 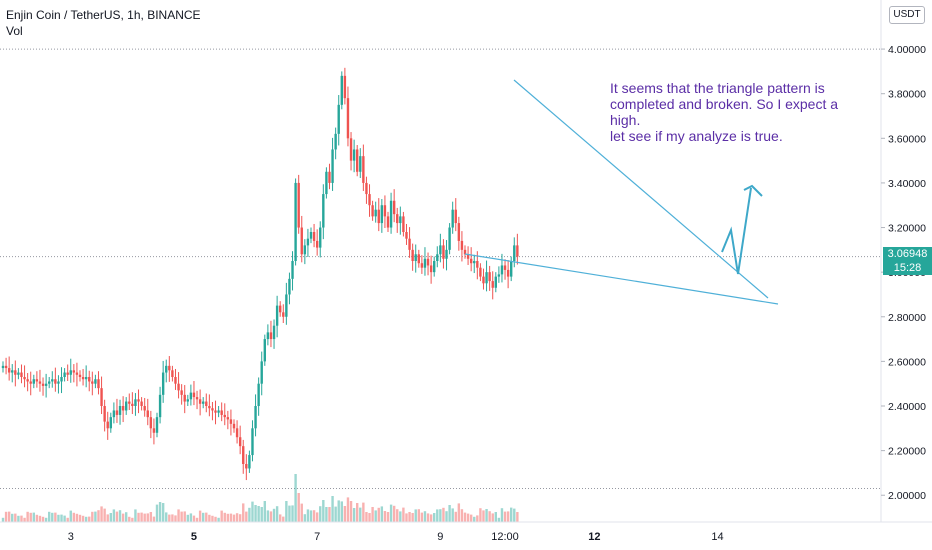 I want to click on note-line: completed and broken. So I expect a, so click(x=724, y=104).